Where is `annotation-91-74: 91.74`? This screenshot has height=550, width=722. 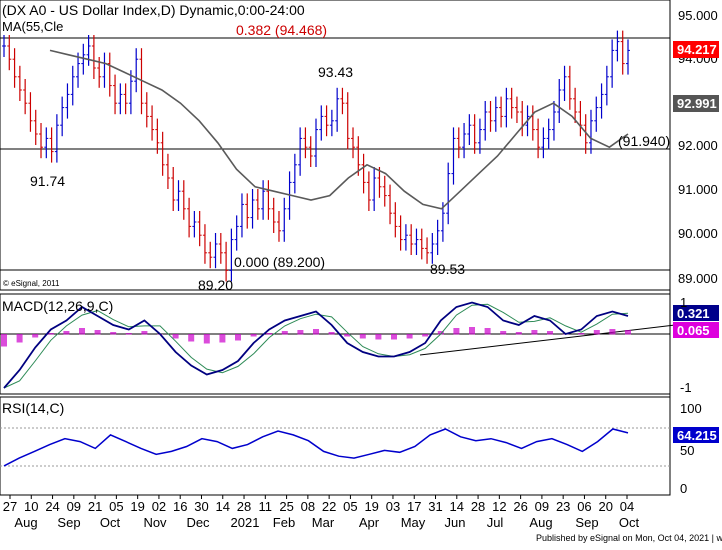
annotation-91-74: 91.74 is located at coordinates (47, 181).